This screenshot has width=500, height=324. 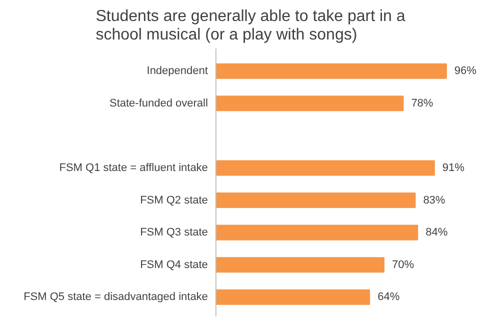 What do you see at coordinates (465, 71) in the screenshot?
I see `data-label: 96%` at bounding box center [465, 71].